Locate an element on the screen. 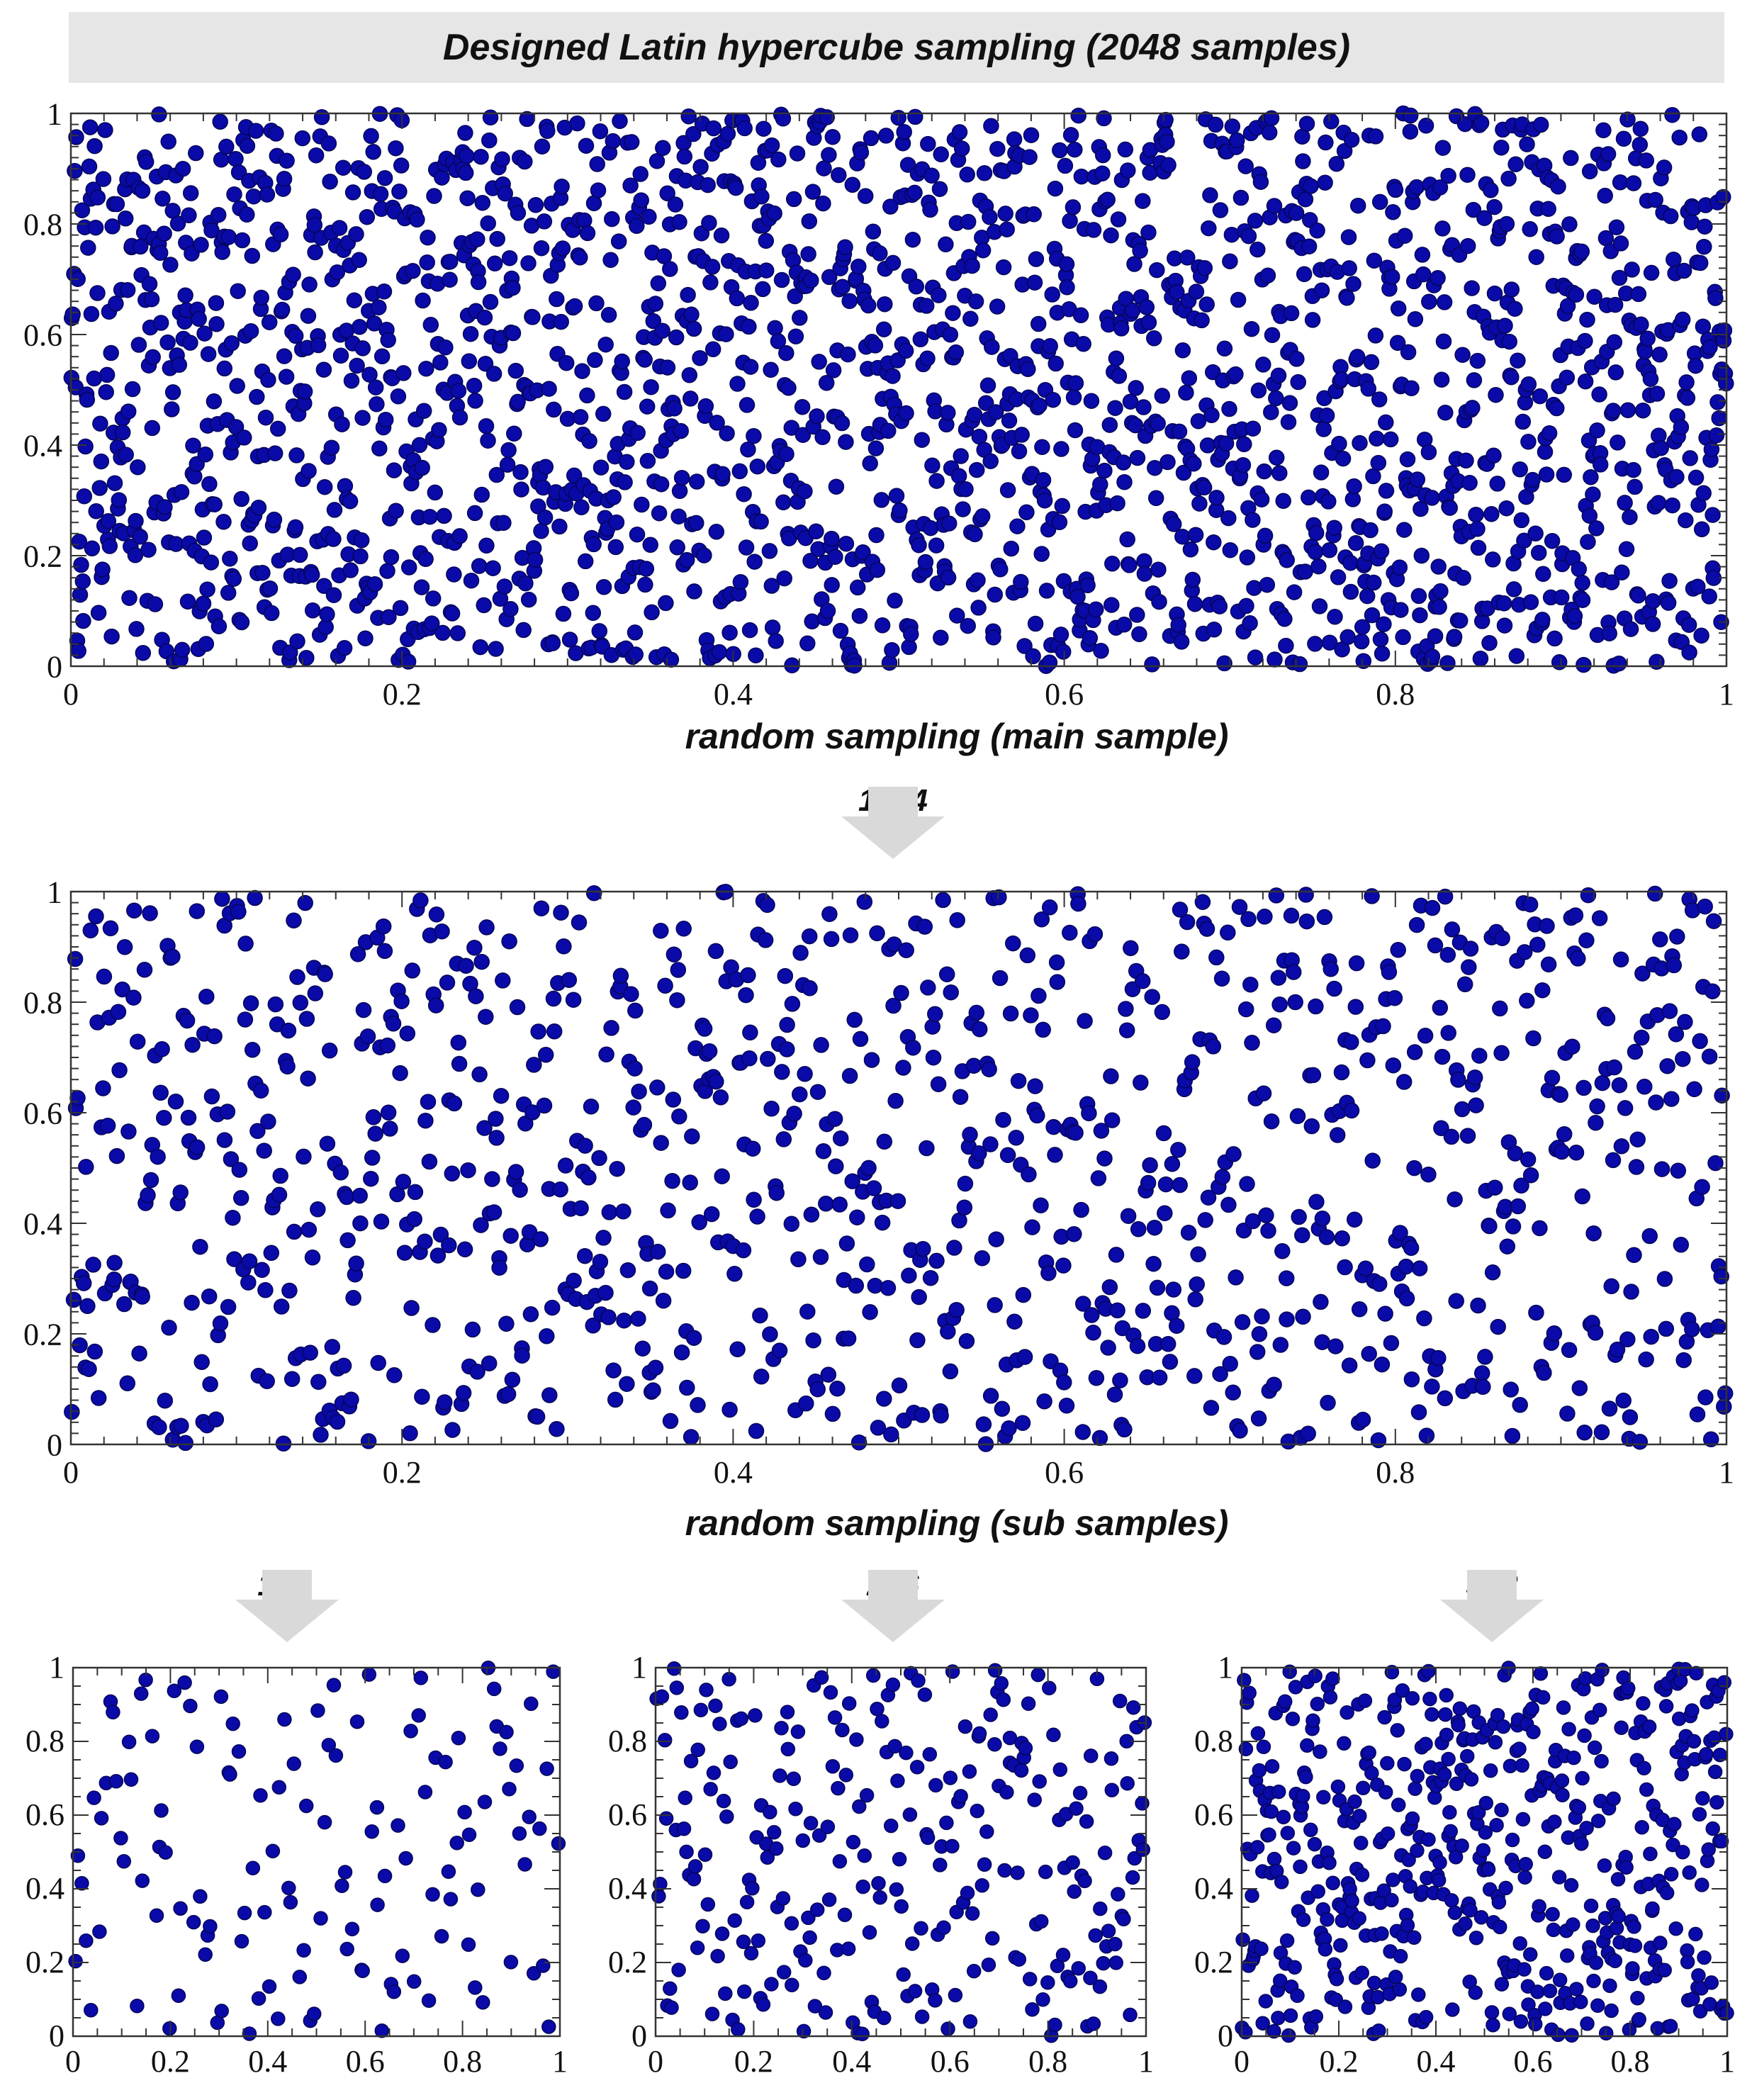  y-tick-label: 0.8 is located at coordinates (1213, 1741).